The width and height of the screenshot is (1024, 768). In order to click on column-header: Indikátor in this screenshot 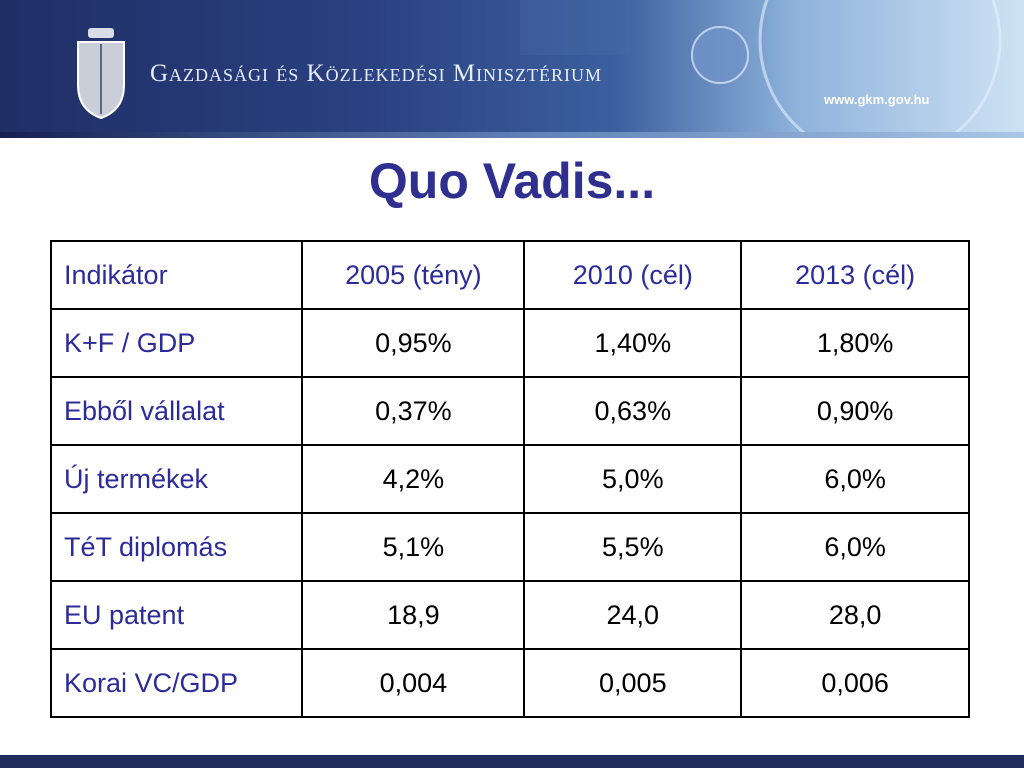, I will do `click(176, 275)`.